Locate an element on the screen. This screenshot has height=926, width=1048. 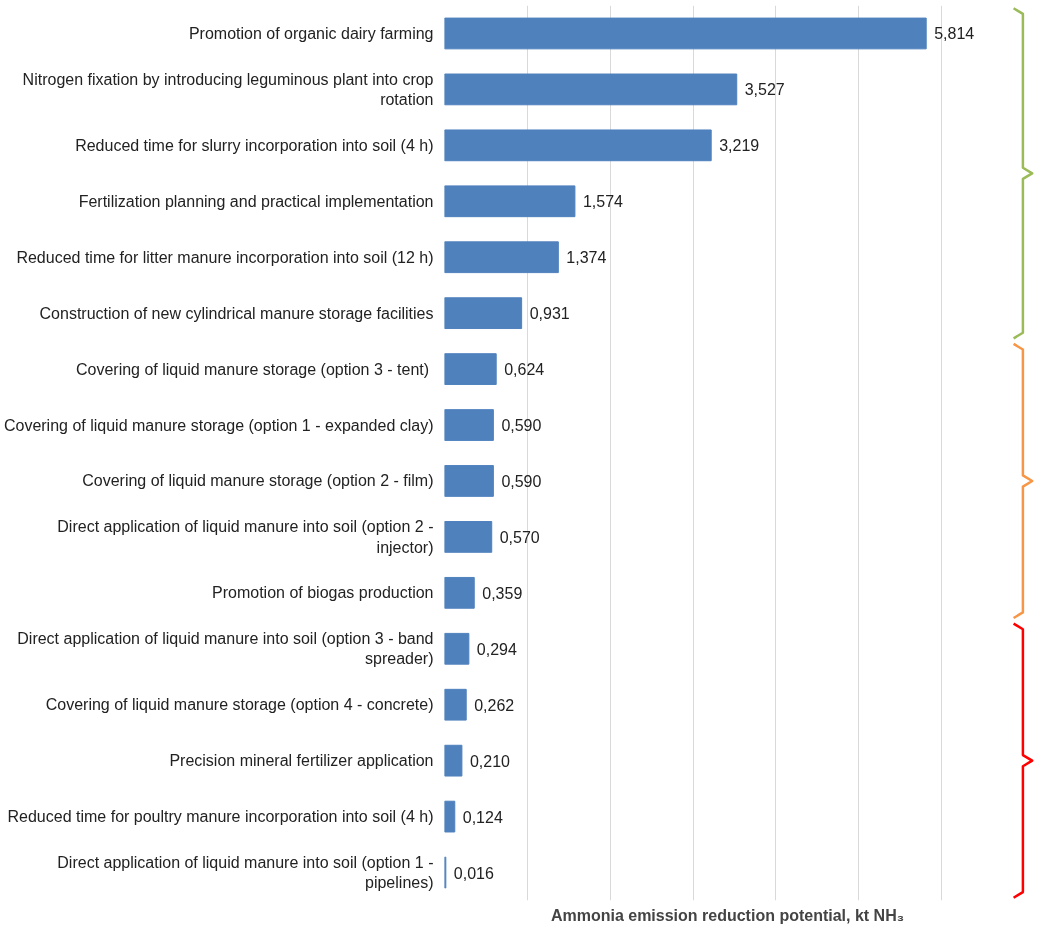
y-tick-label: Precision mineral fertilizer application is located at coordinates (301, 761).